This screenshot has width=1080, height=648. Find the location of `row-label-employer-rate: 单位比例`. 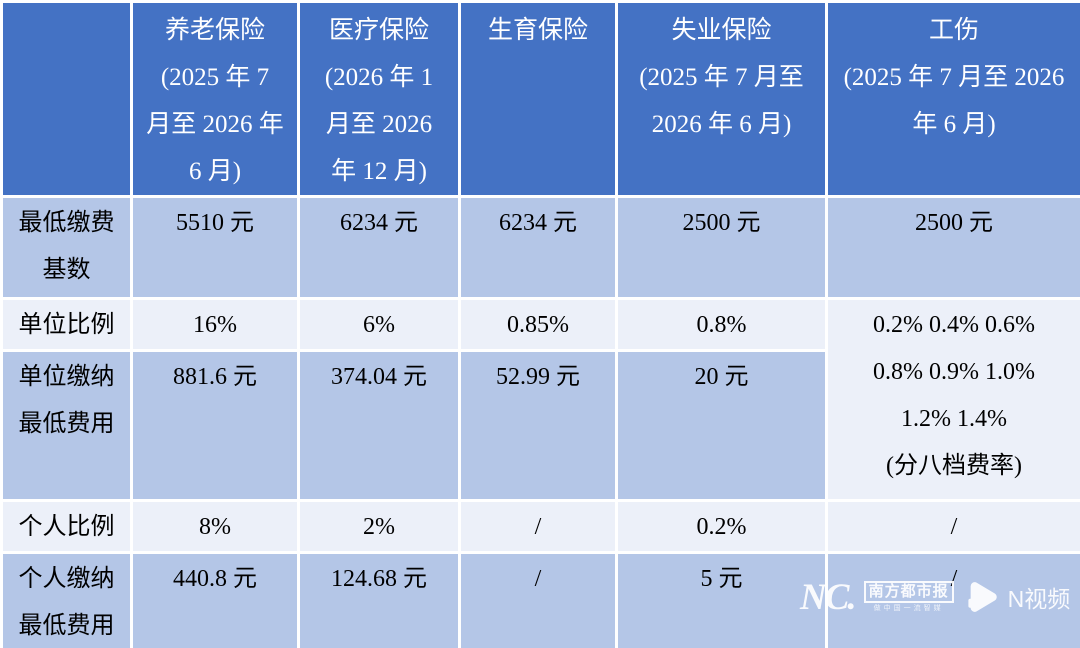

row-label-employer-rate: 单位比例 is located at coordinates (66, 324).